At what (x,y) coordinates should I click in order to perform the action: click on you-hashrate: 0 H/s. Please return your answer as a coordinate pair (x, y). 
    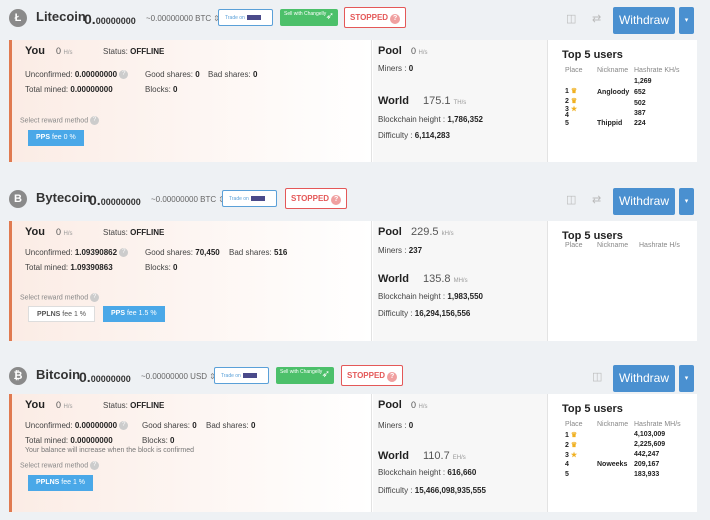
    Looking at the image, I should click on (64, 51).